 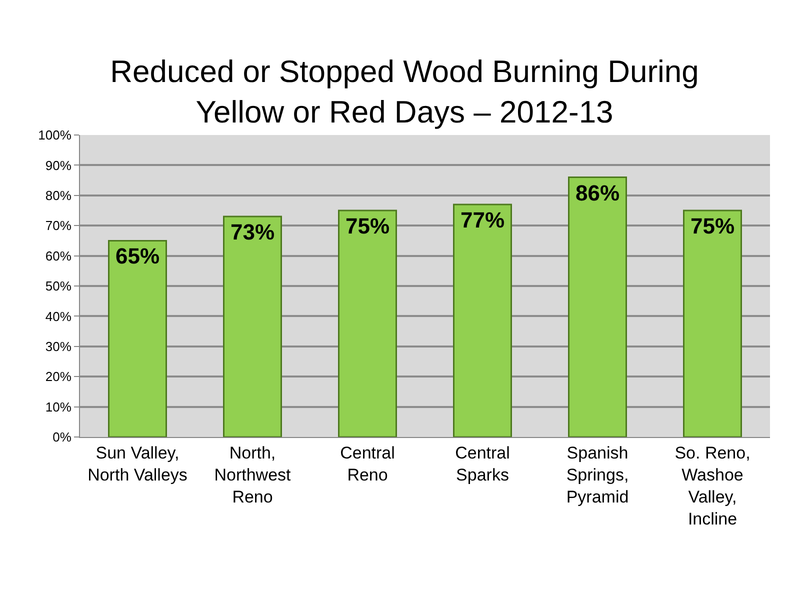 I want to click on x-tick-label: Sun Valley, North Valleys, so click(x=138, y=463).